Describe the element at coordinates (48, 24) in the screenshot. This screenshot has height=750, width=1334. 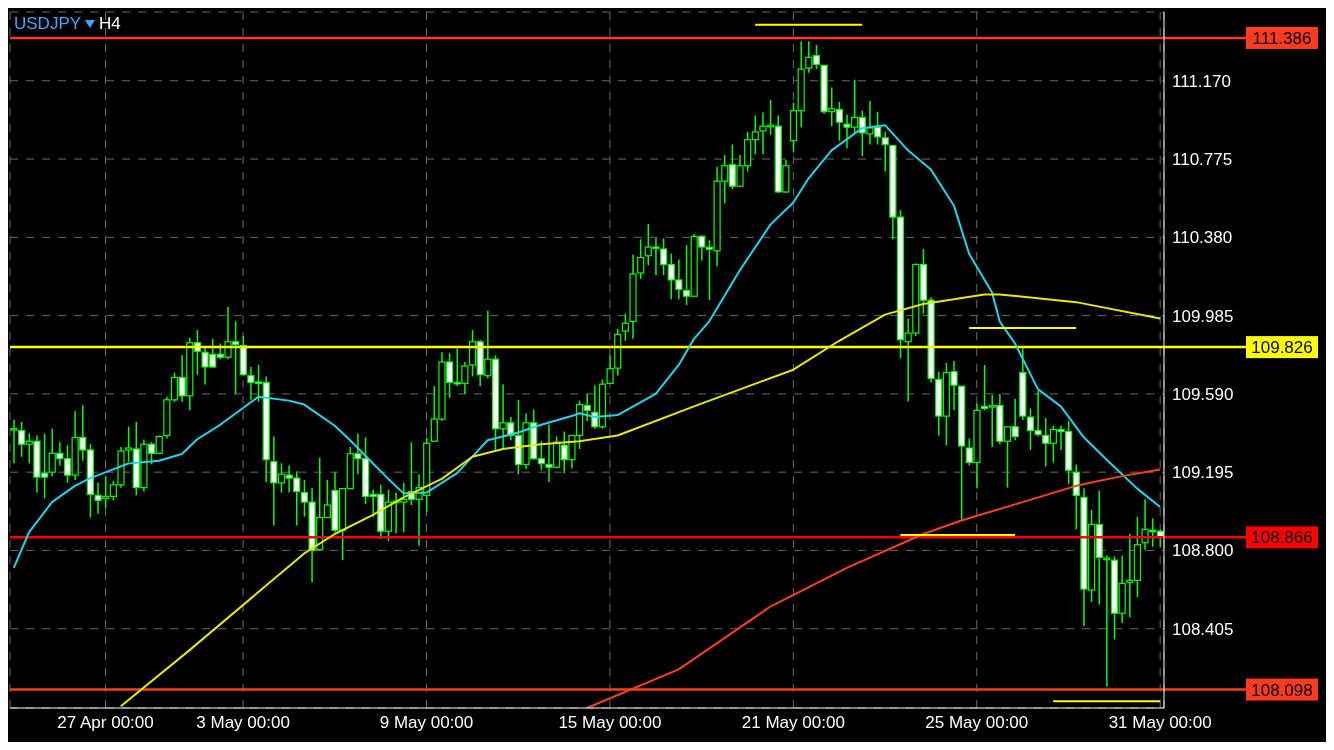
I see `chart-title: USDJPY` at that location.